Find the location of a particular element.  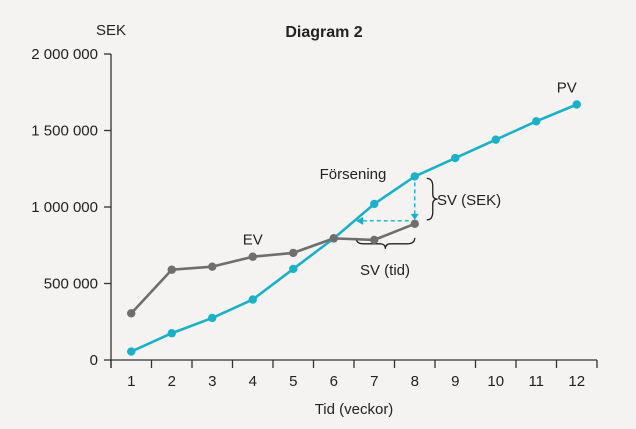

y-ticks: 0 500 000 1 000 000 1 500 000 2 000 000 is located at coordinates (71, 207).